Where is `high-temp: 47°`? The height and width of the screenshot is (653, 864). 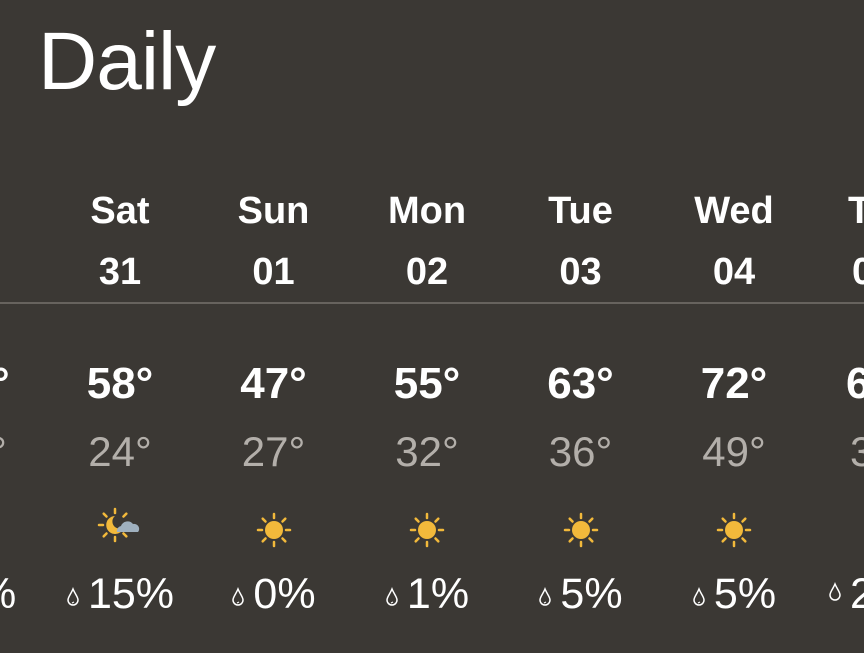
high-temp: 47° is located at coordinates (273, 383).